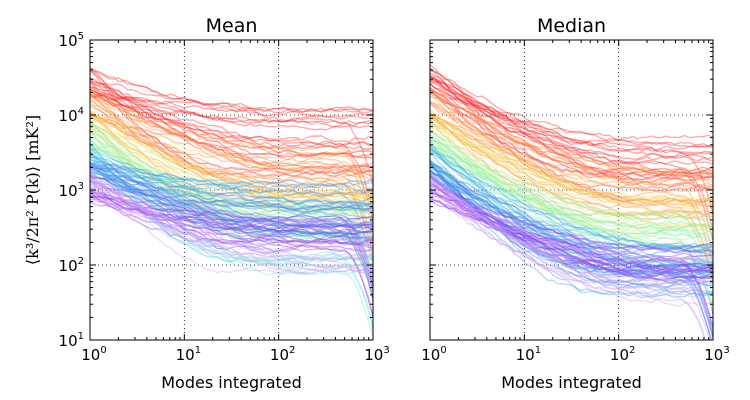 The height and width of the screenshot is (400, 750). What do you see at coordinates (32, 190) in the screenshot?
I see `y-axis-label: ⟨k³/2π² P(k)⟩ [mK²]` at bounding box center [32, 190].